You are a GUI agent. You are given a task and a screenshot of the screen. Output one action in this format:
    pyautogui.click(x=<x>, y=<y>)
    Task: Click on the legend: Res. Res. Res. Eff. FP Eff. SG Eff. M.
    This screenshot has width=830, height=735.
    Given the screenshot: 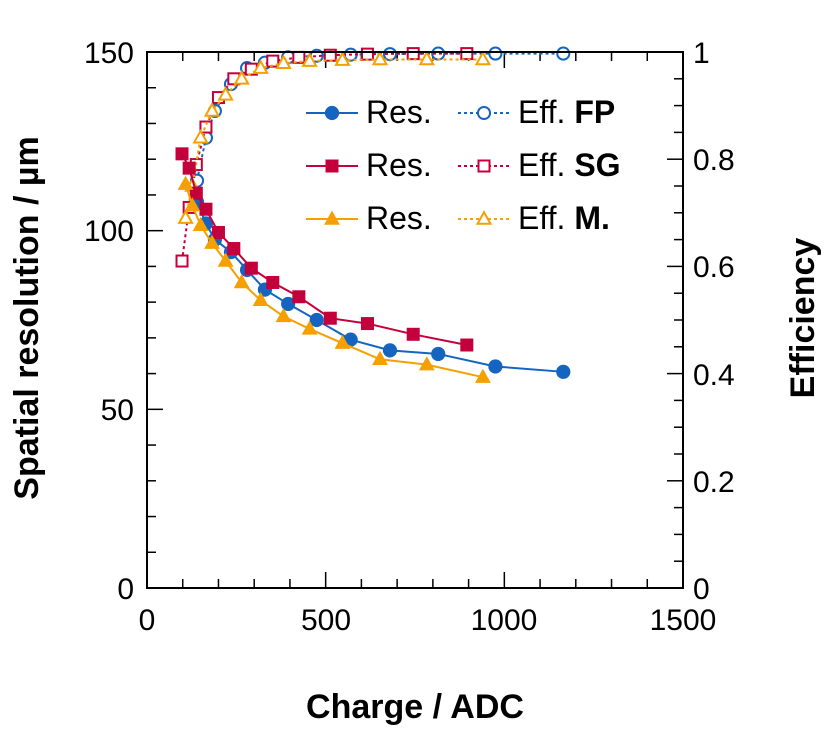 What is the action you would take?
    pyautogui.click(x=463, y=165)
    